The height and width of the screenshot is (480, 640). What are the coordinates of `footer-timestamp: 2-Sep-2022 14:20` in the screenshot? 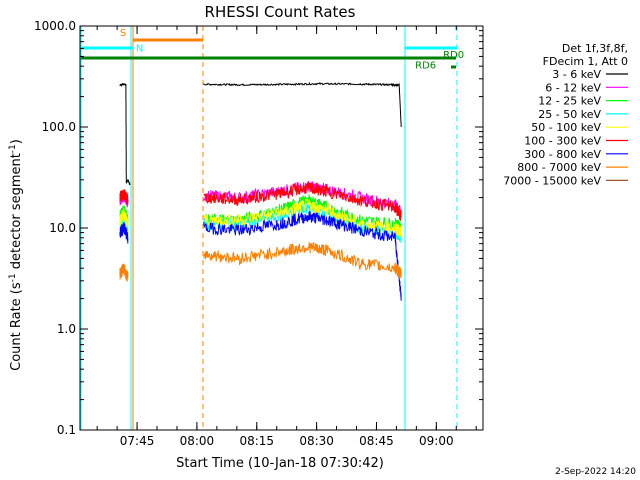 It's located at (595, 472).